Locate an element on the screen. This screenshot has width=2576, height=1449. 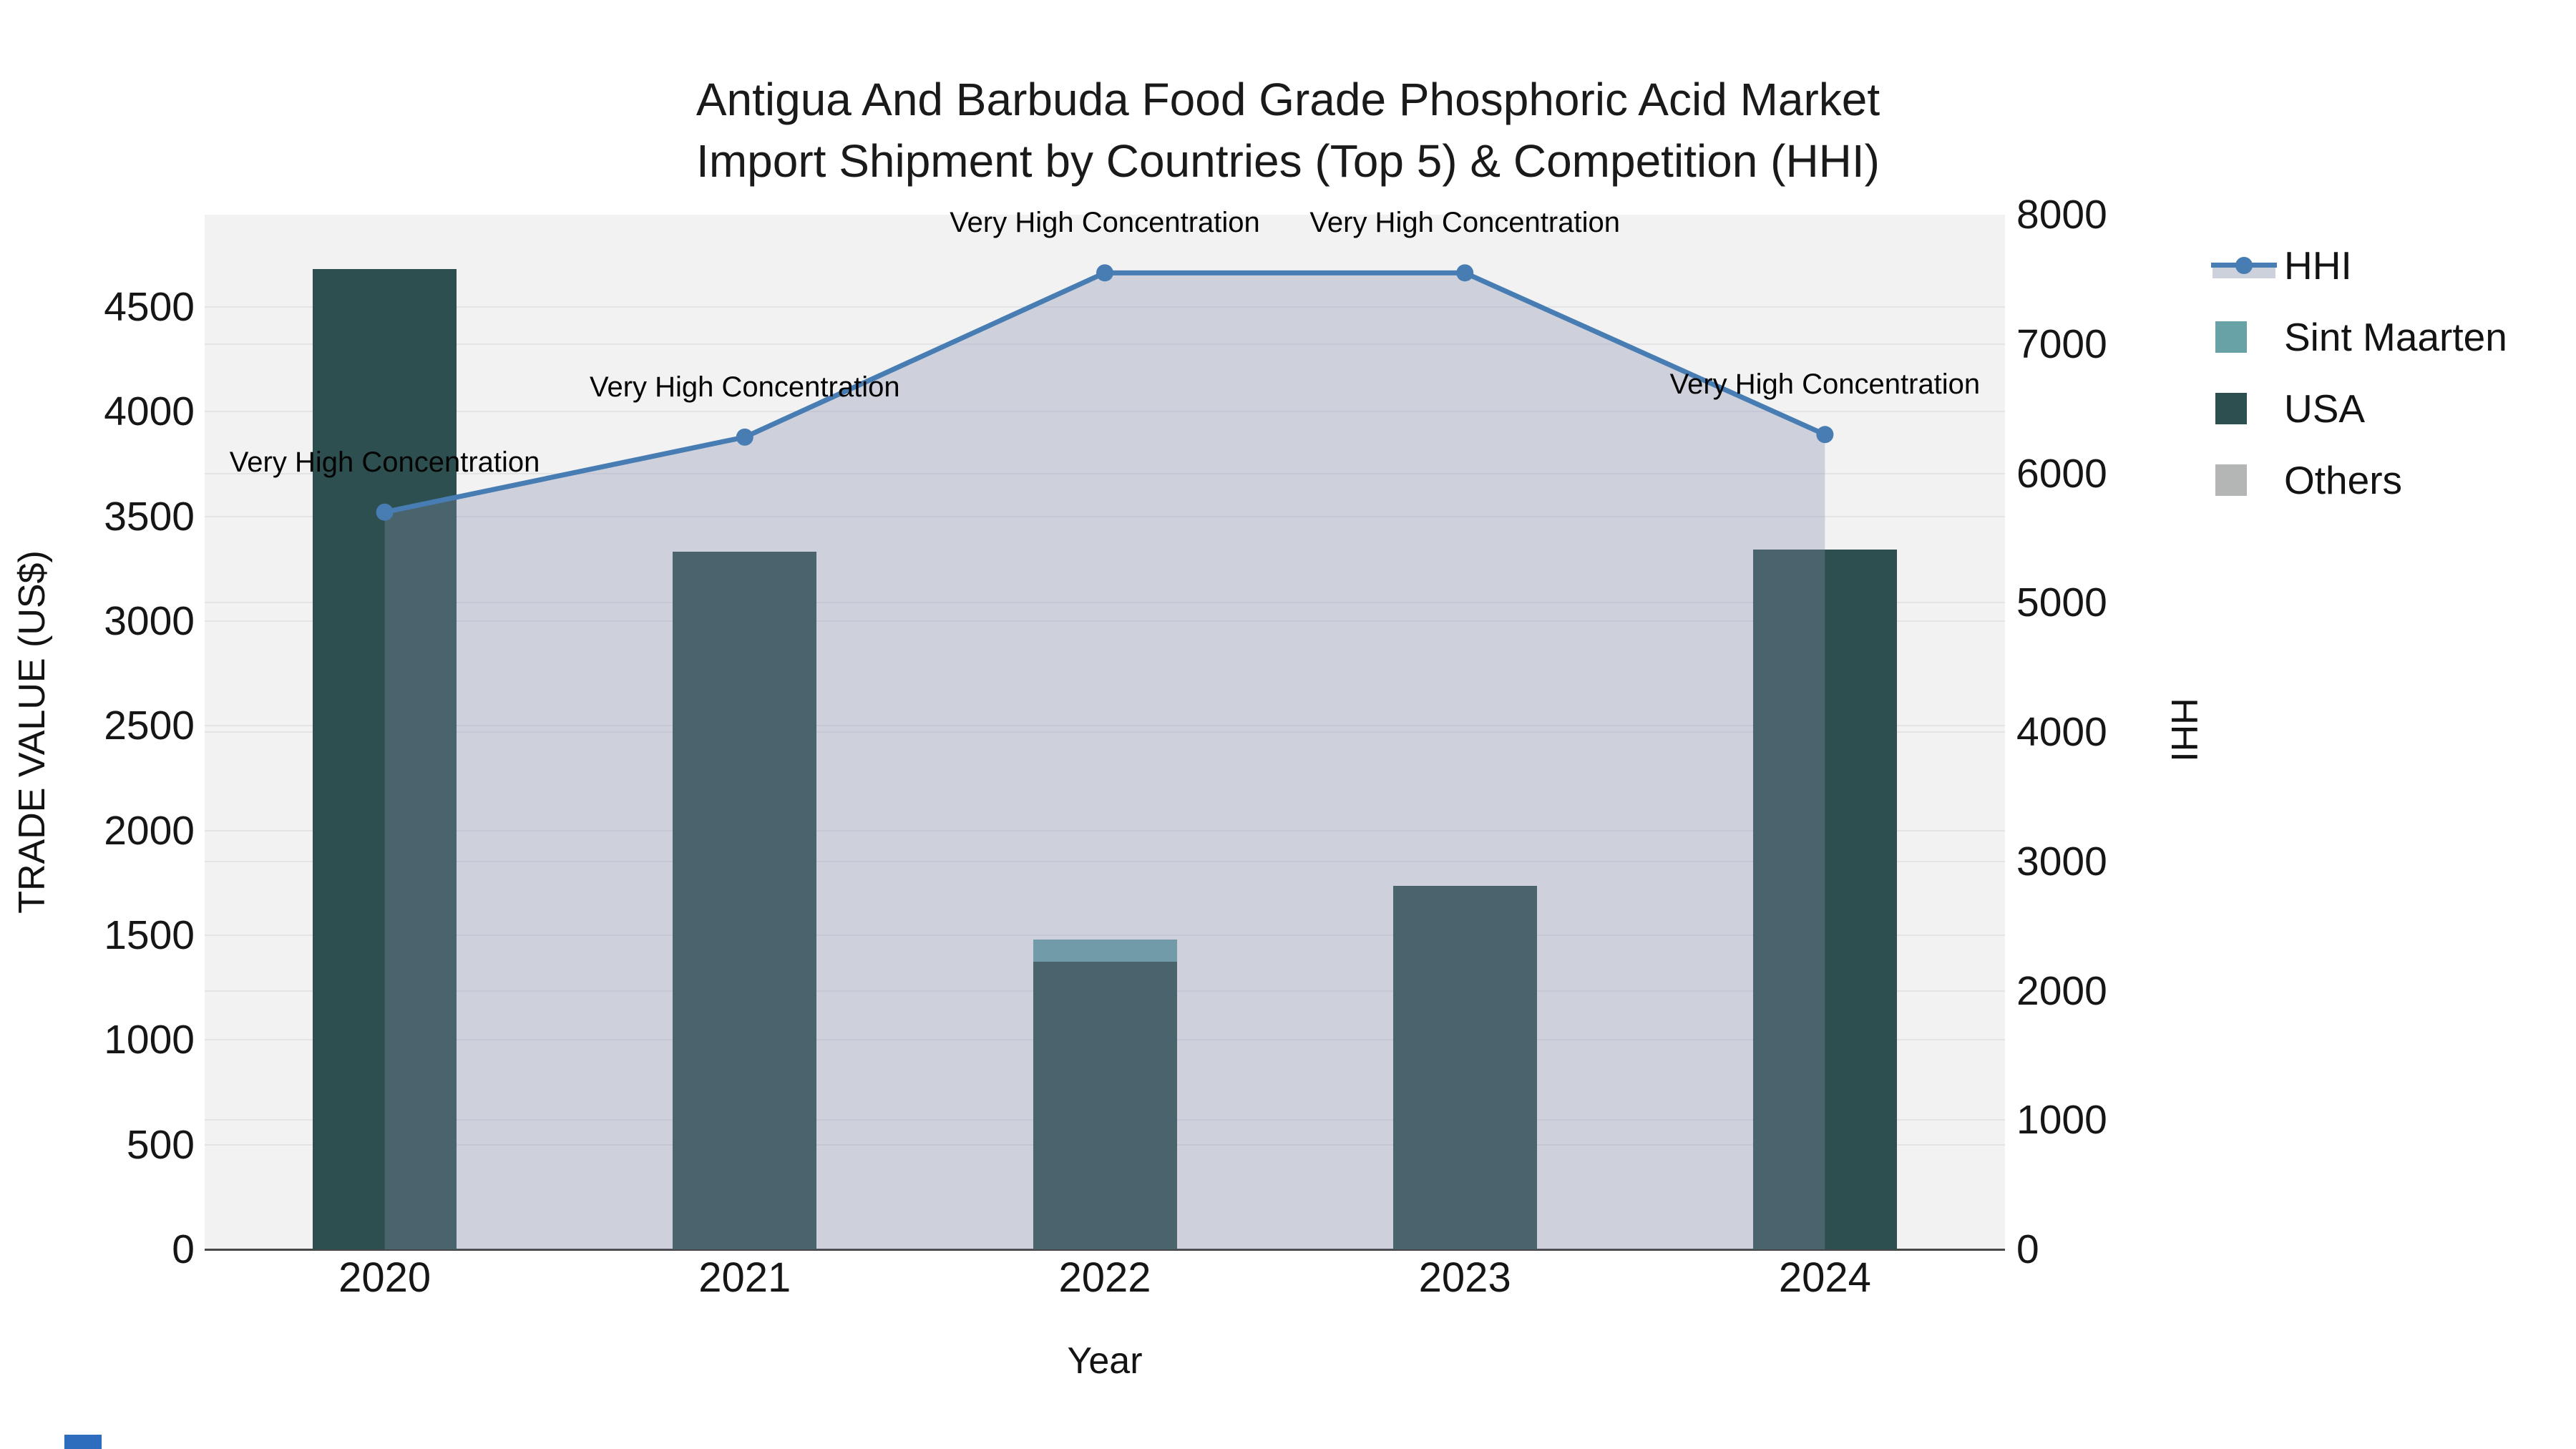
left-tick-2500: 2500 is located at coordinates (149, 726).